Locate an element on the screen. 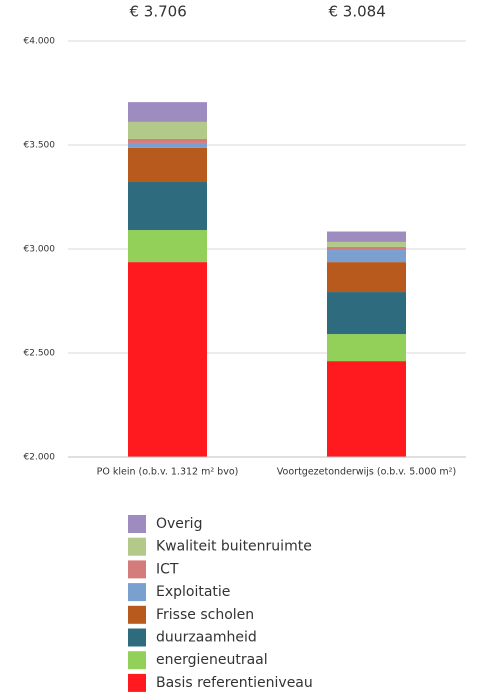  total-label: € 3.706 is located at coordinates (158, 12).